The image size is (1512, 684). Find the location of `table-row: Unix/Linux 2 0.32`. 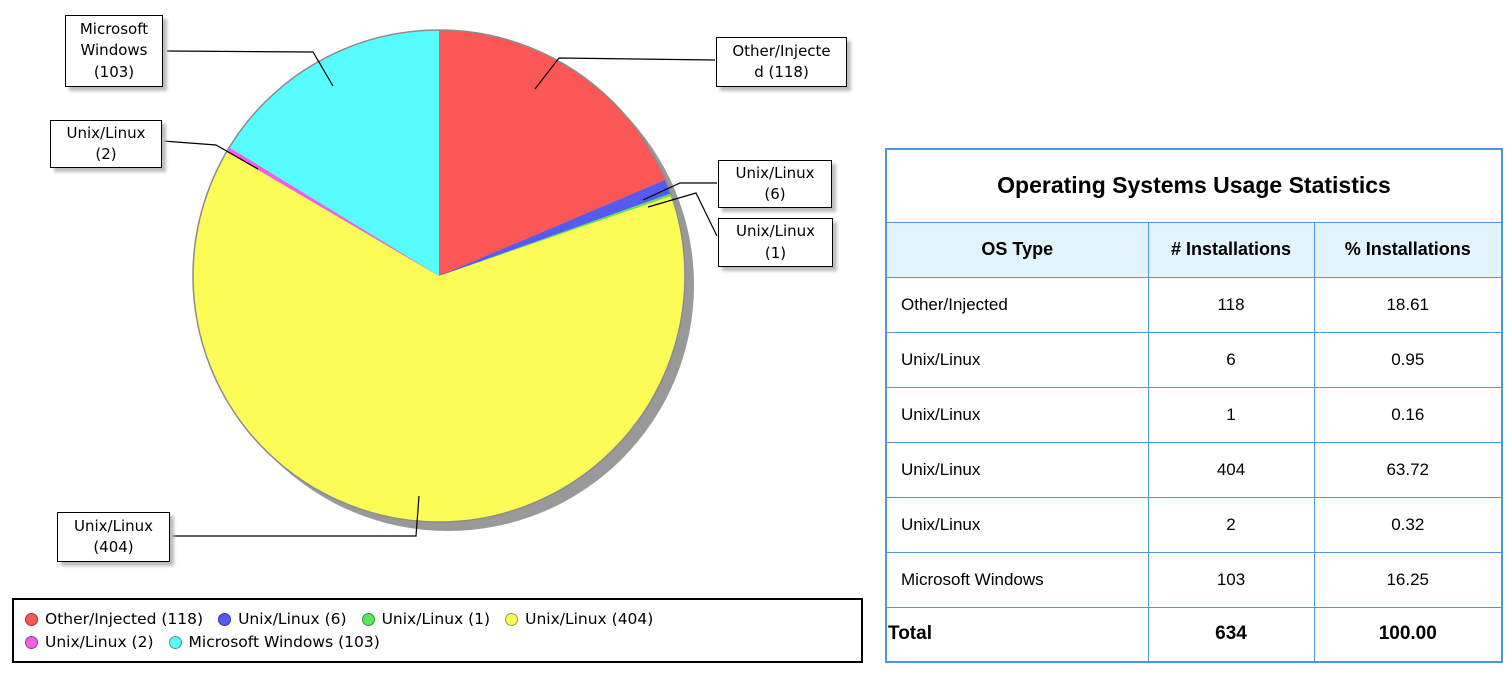

table-row: Unix/Linux 2 0.32 is located at coordinates (1194, 524).